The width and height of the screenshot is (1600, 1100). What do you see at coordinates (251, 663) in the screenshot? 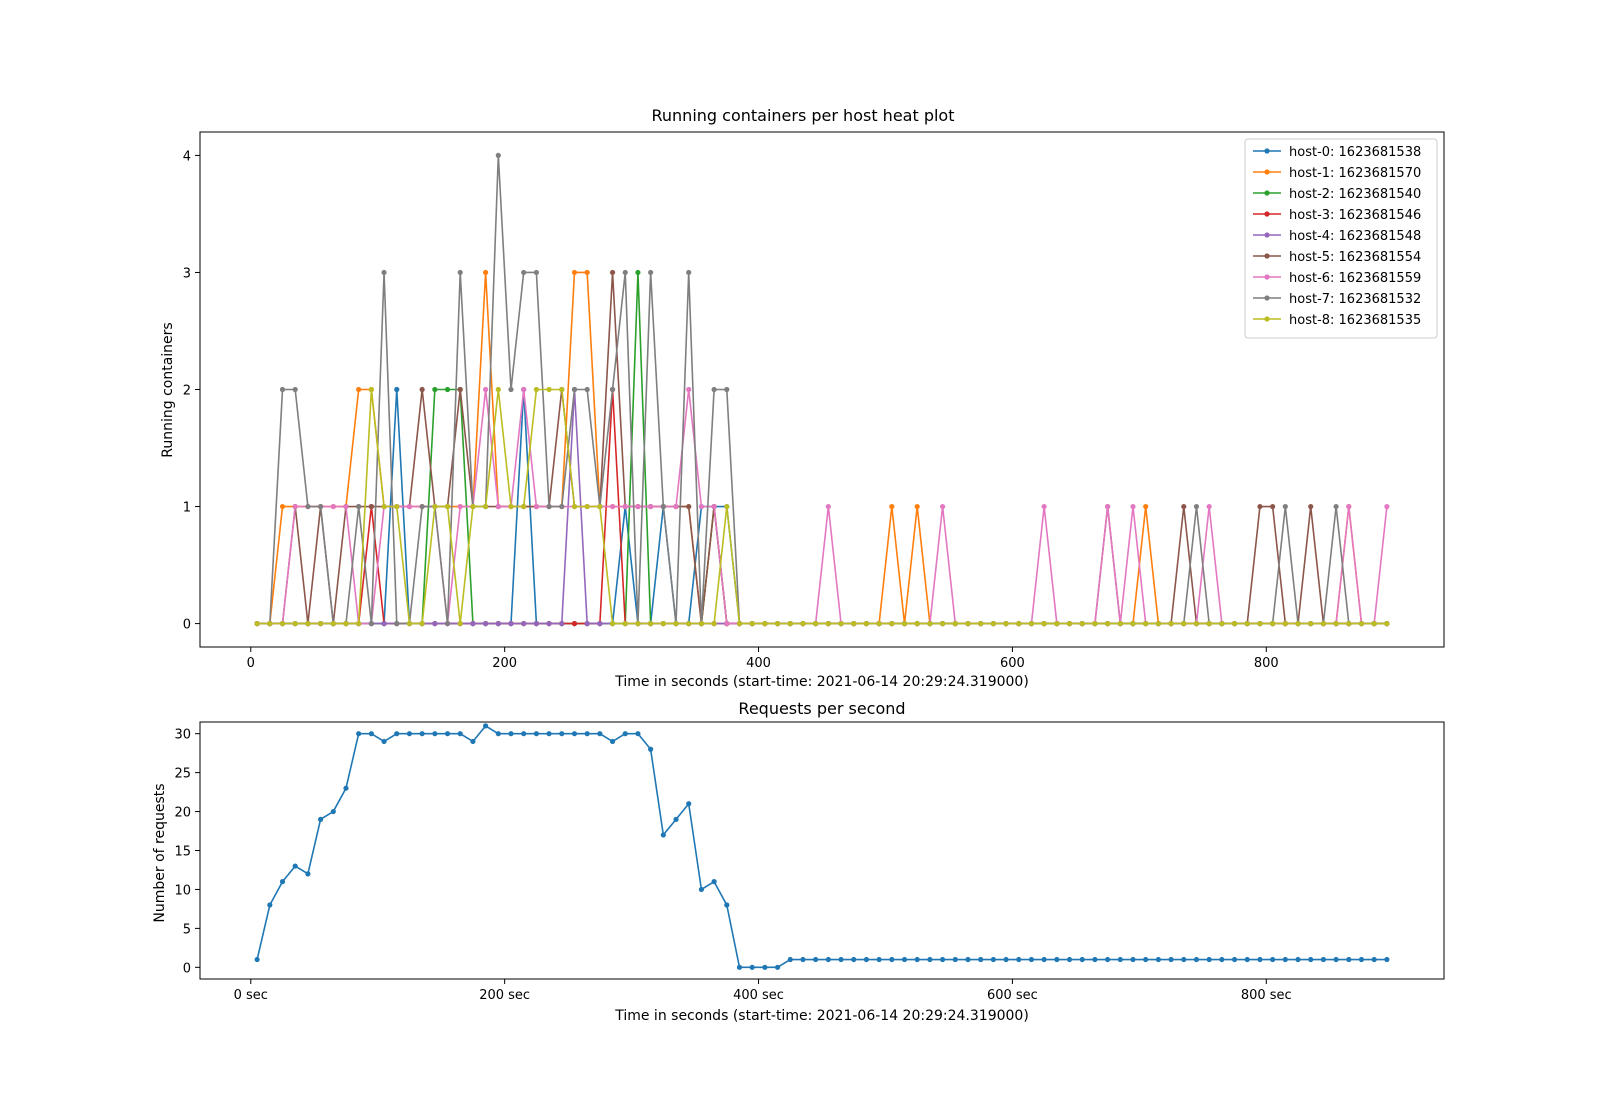
I see `containers-x-tick-label: 0` at bounding box center [251, 663].